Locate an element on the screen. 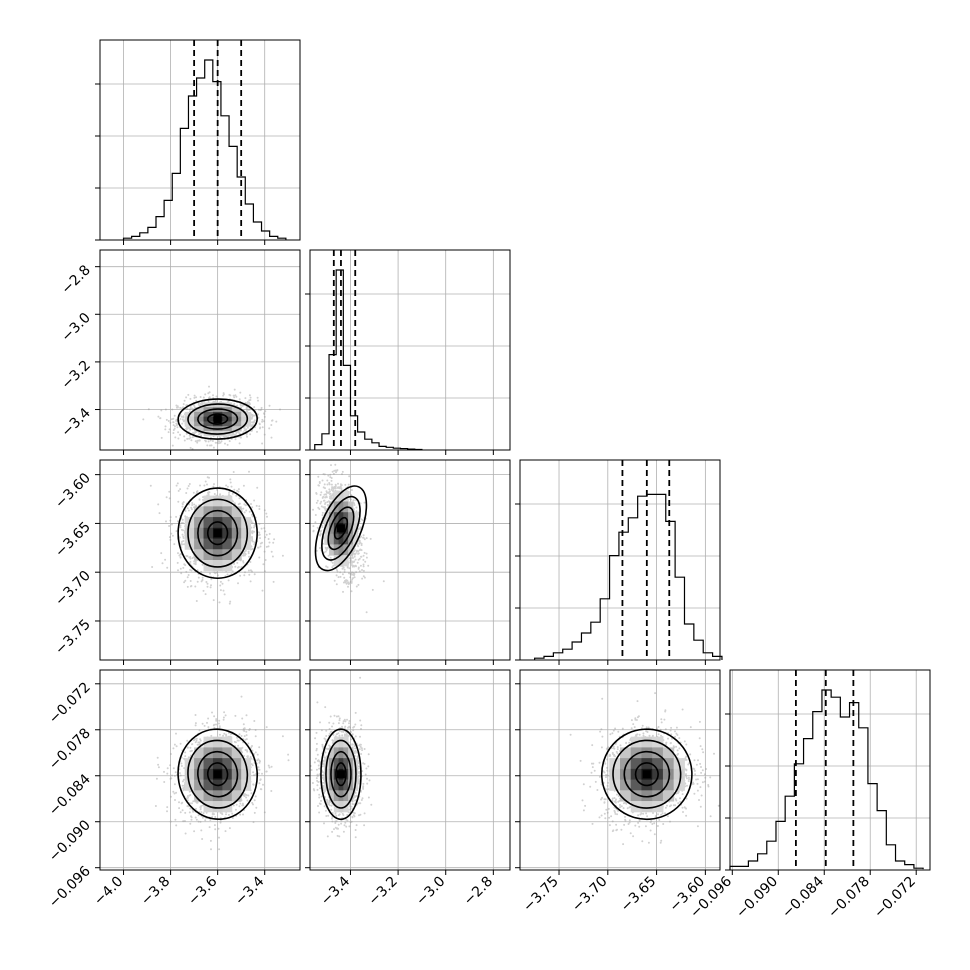  x-tick-label: −3.65 is located at coordinates (639, 895).